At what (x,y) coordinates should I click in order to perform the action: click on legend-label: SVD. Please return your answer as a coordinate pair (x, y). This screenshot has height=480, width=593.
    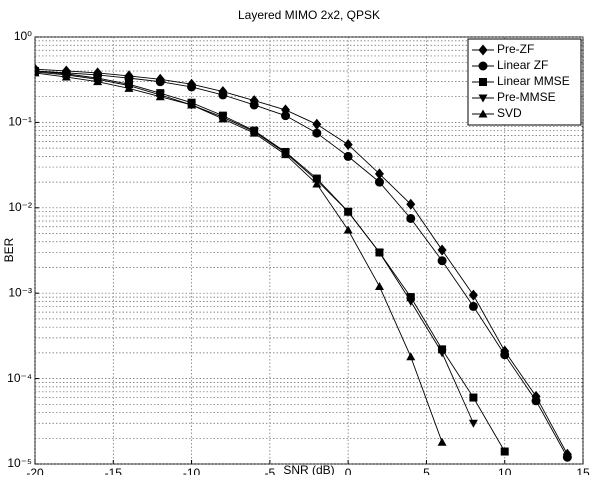
    Looking at the image, I should click on (509, 113).